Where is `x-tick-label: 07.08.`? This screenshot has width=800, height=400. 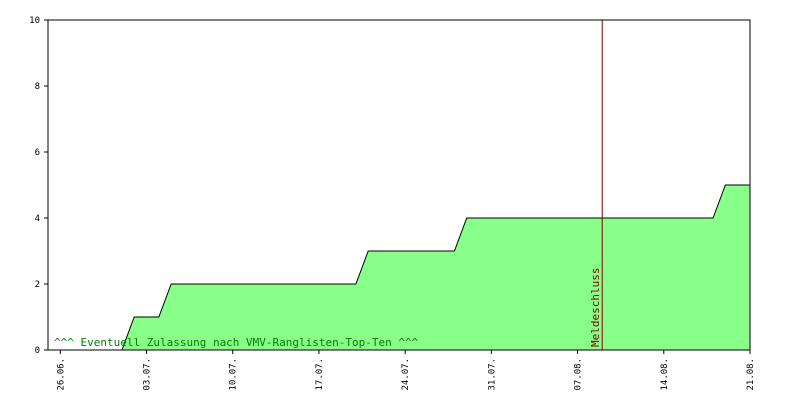 x-tick-label: 07.08. is located at coordinates (579, 374).